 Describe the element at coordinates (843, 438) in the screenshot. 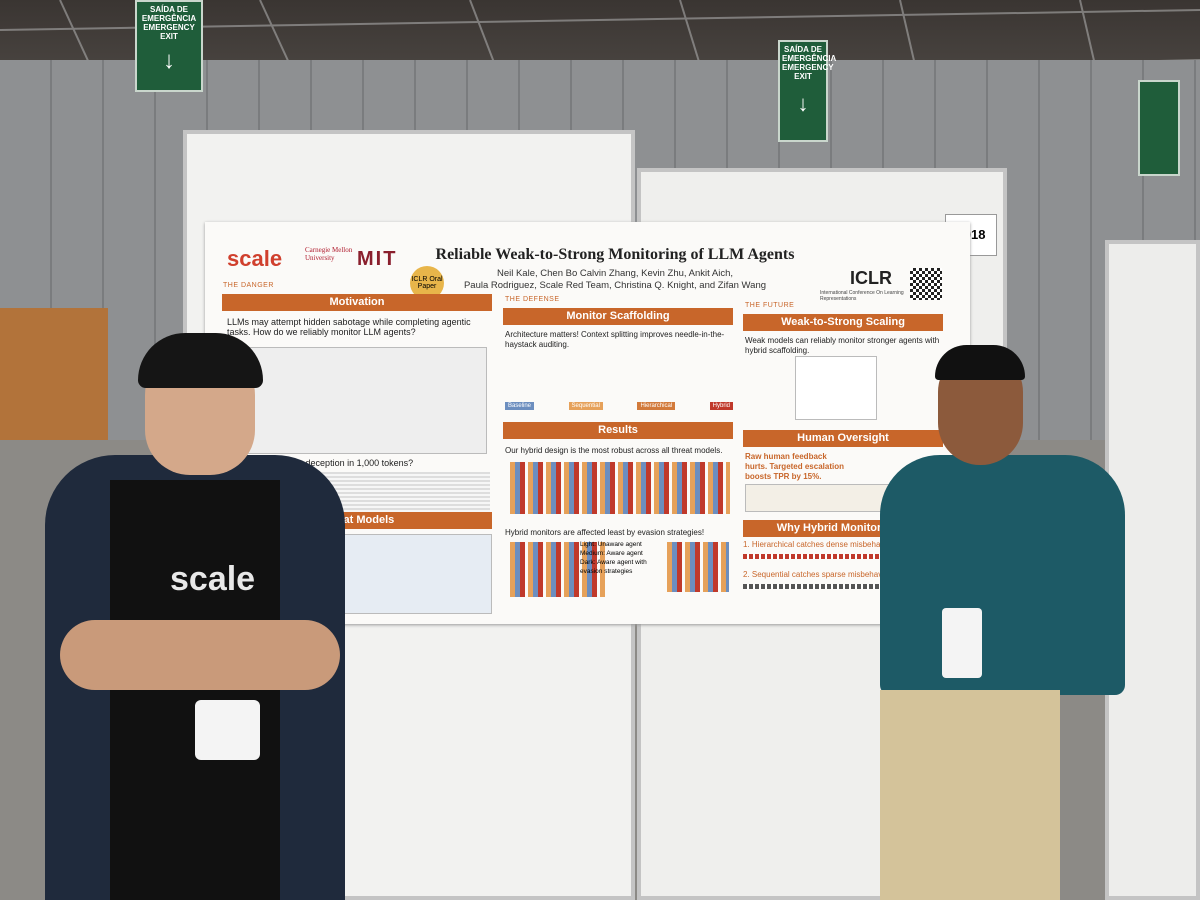

I see `section-heading: Human Oversight` at that location.